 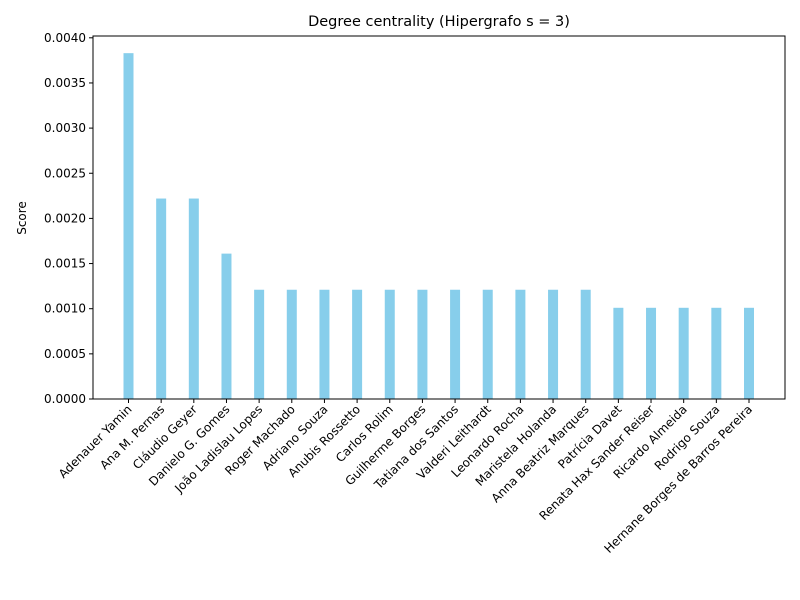 I want to click on y-tick-label: 0.0040, so click(x=65, y=38).